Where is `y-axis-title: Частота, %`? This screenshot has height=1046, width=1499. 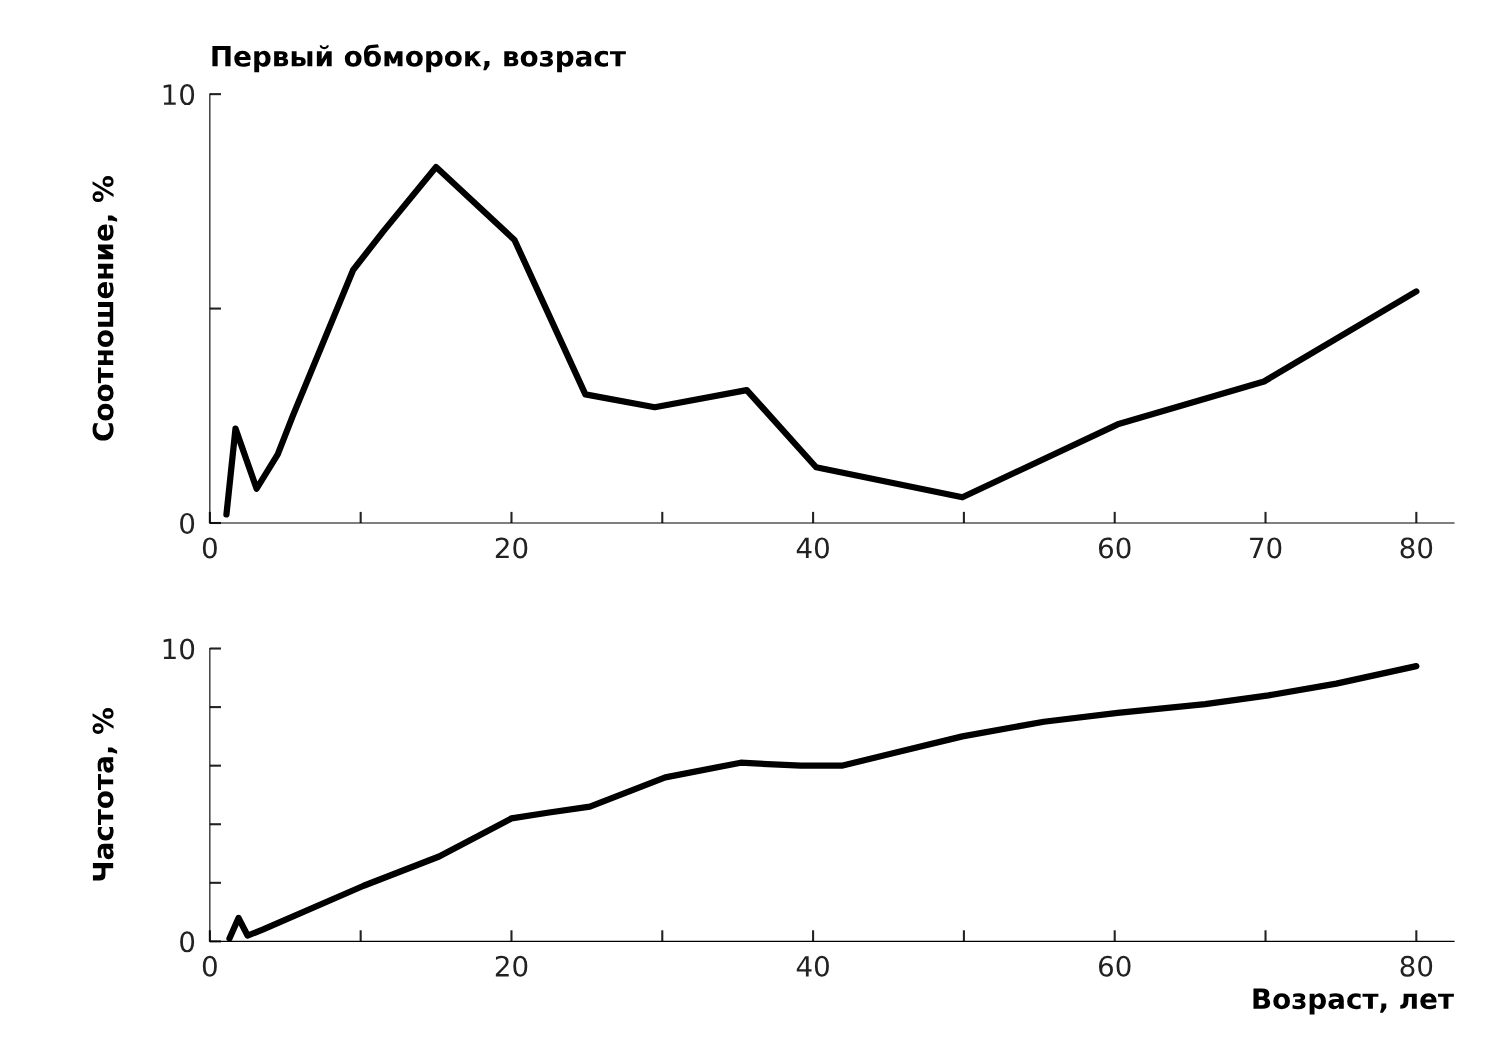
y-axis-title: Частота, % is located at coordinates (105, 794).